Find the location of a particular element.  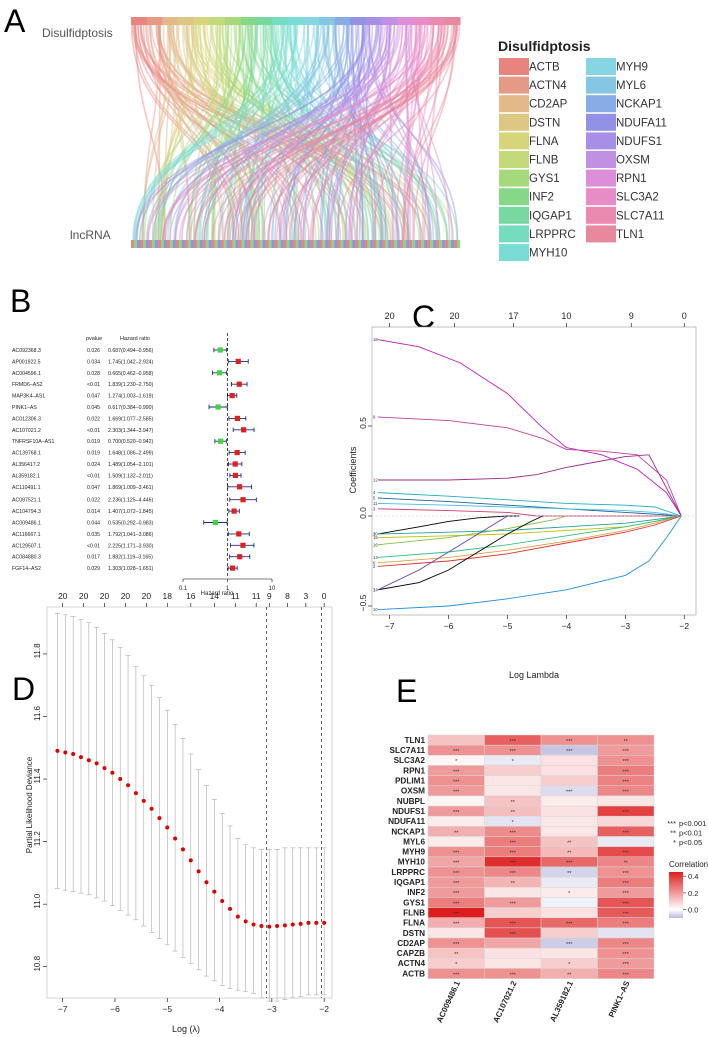

heatmap-row-label: NDUFS1 is located at coordinates (408, 811).